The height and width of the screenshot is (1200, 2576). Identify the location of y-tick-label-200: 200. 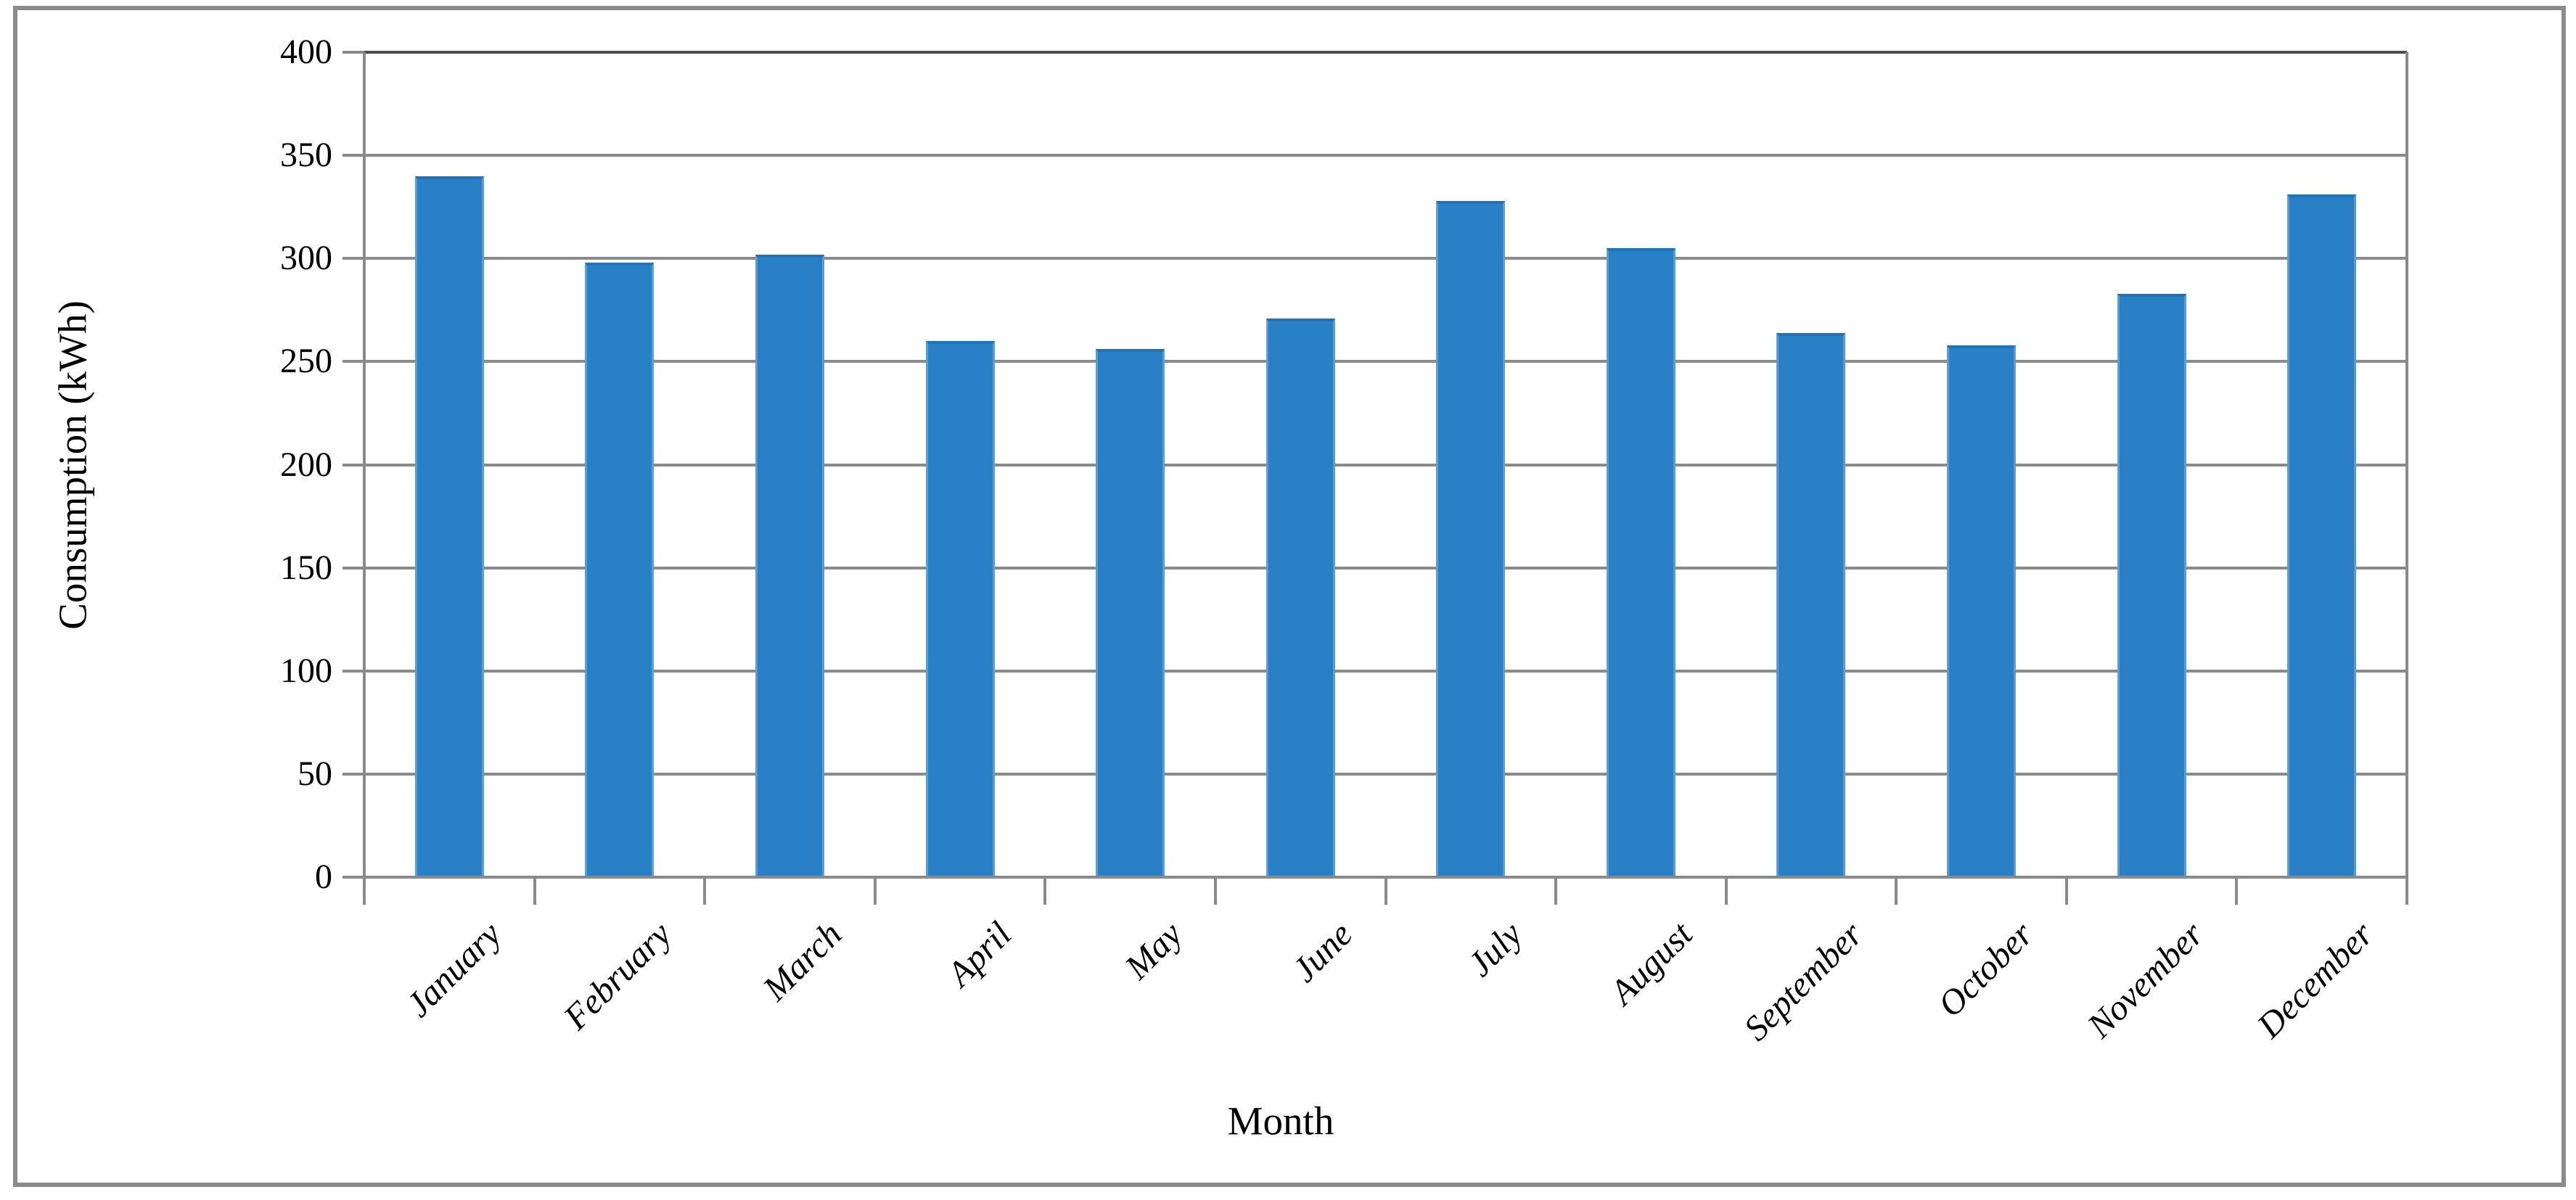
(306, 465).